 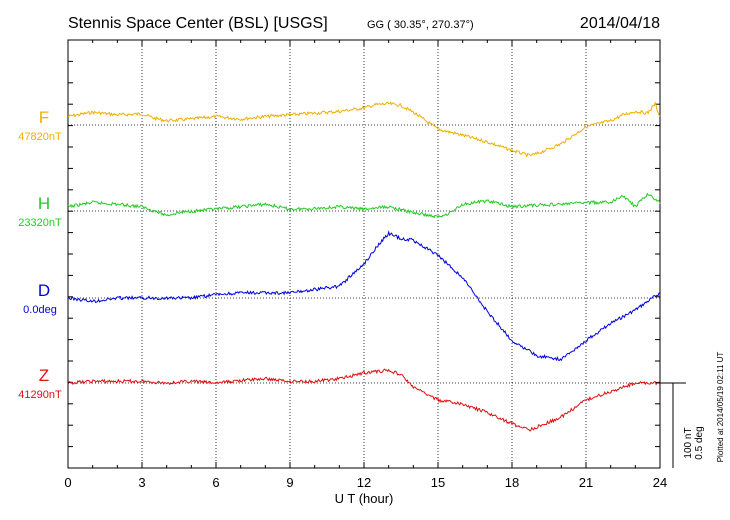 I want to click on series-line-F, so click(x=364, y=129).